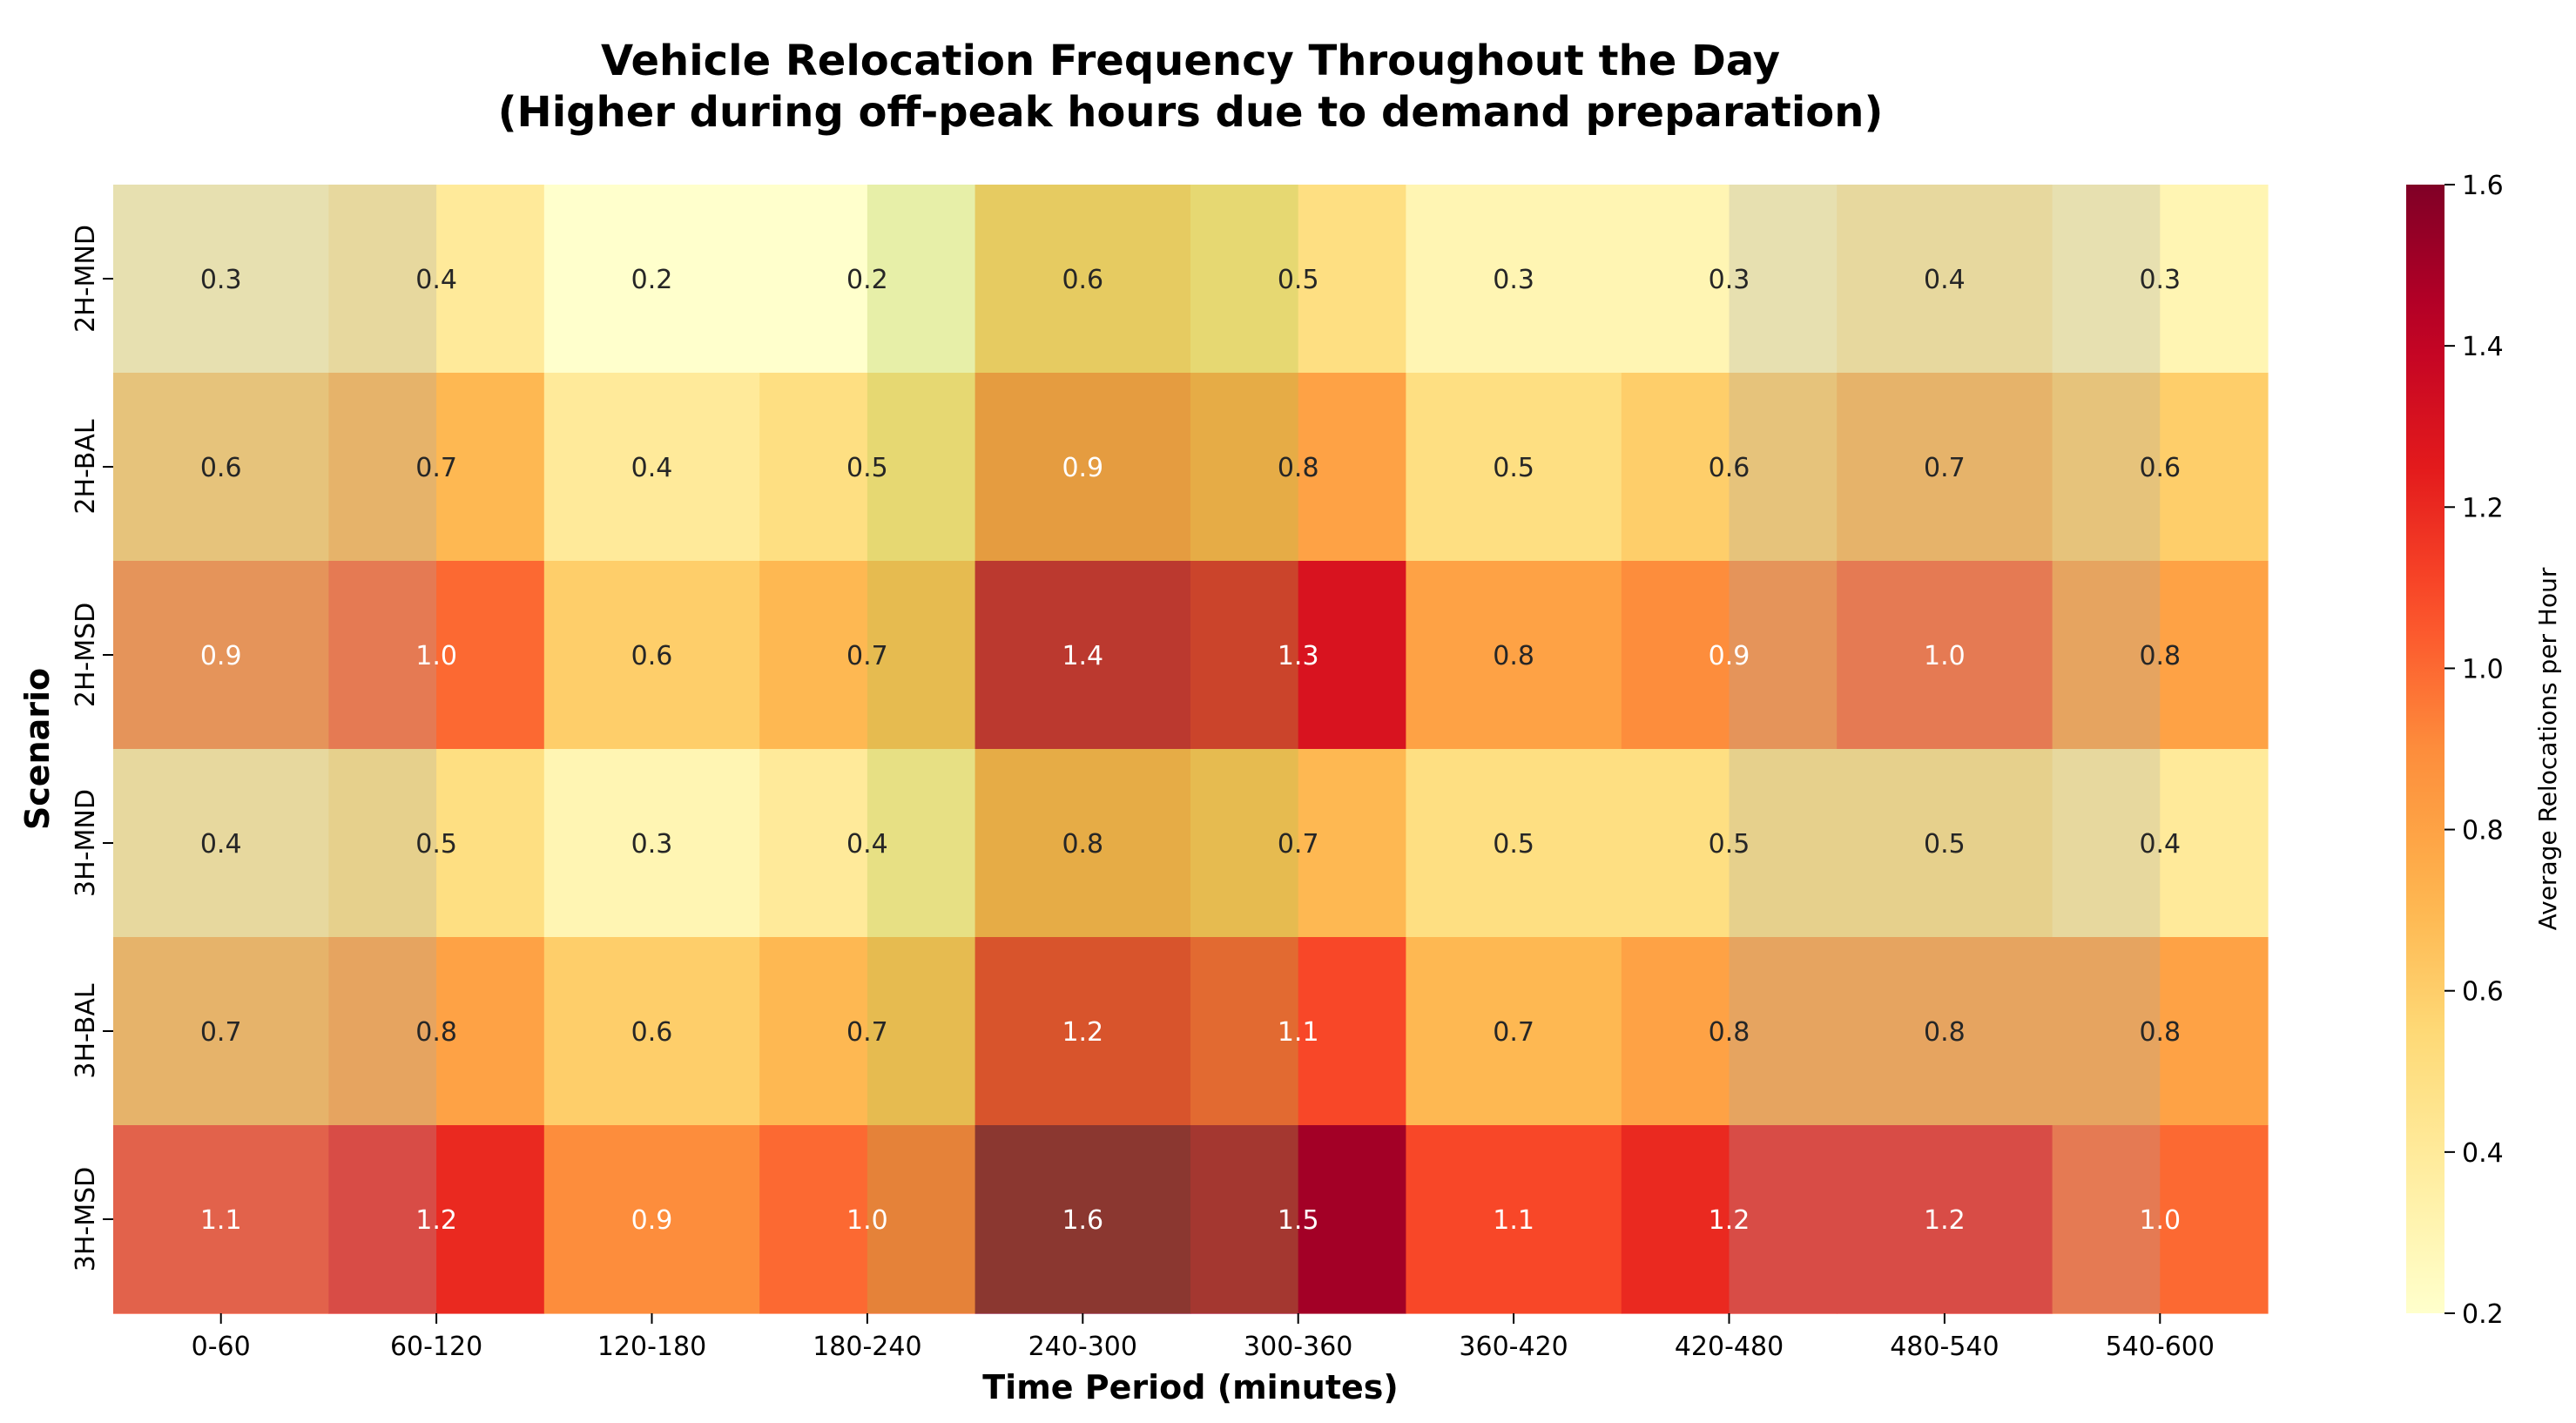 Image resolution: width=2576 pixels, height=1423 pixels. Describe the element at coordinates (867, 1347) in the screenshot. I see `x-tick-label: 180-240` at that location.